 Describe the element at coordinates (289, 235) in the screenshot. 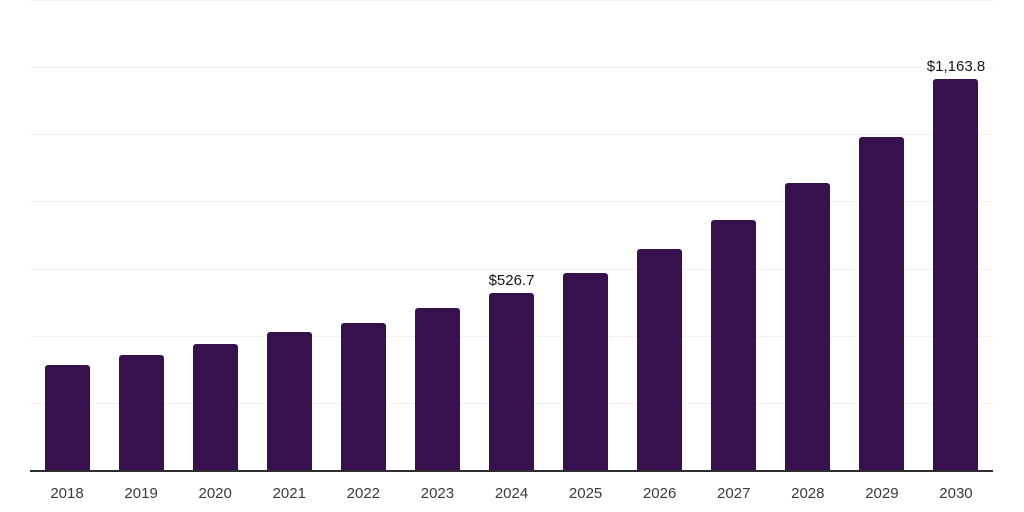

I see `bar-group-2021` at that location.